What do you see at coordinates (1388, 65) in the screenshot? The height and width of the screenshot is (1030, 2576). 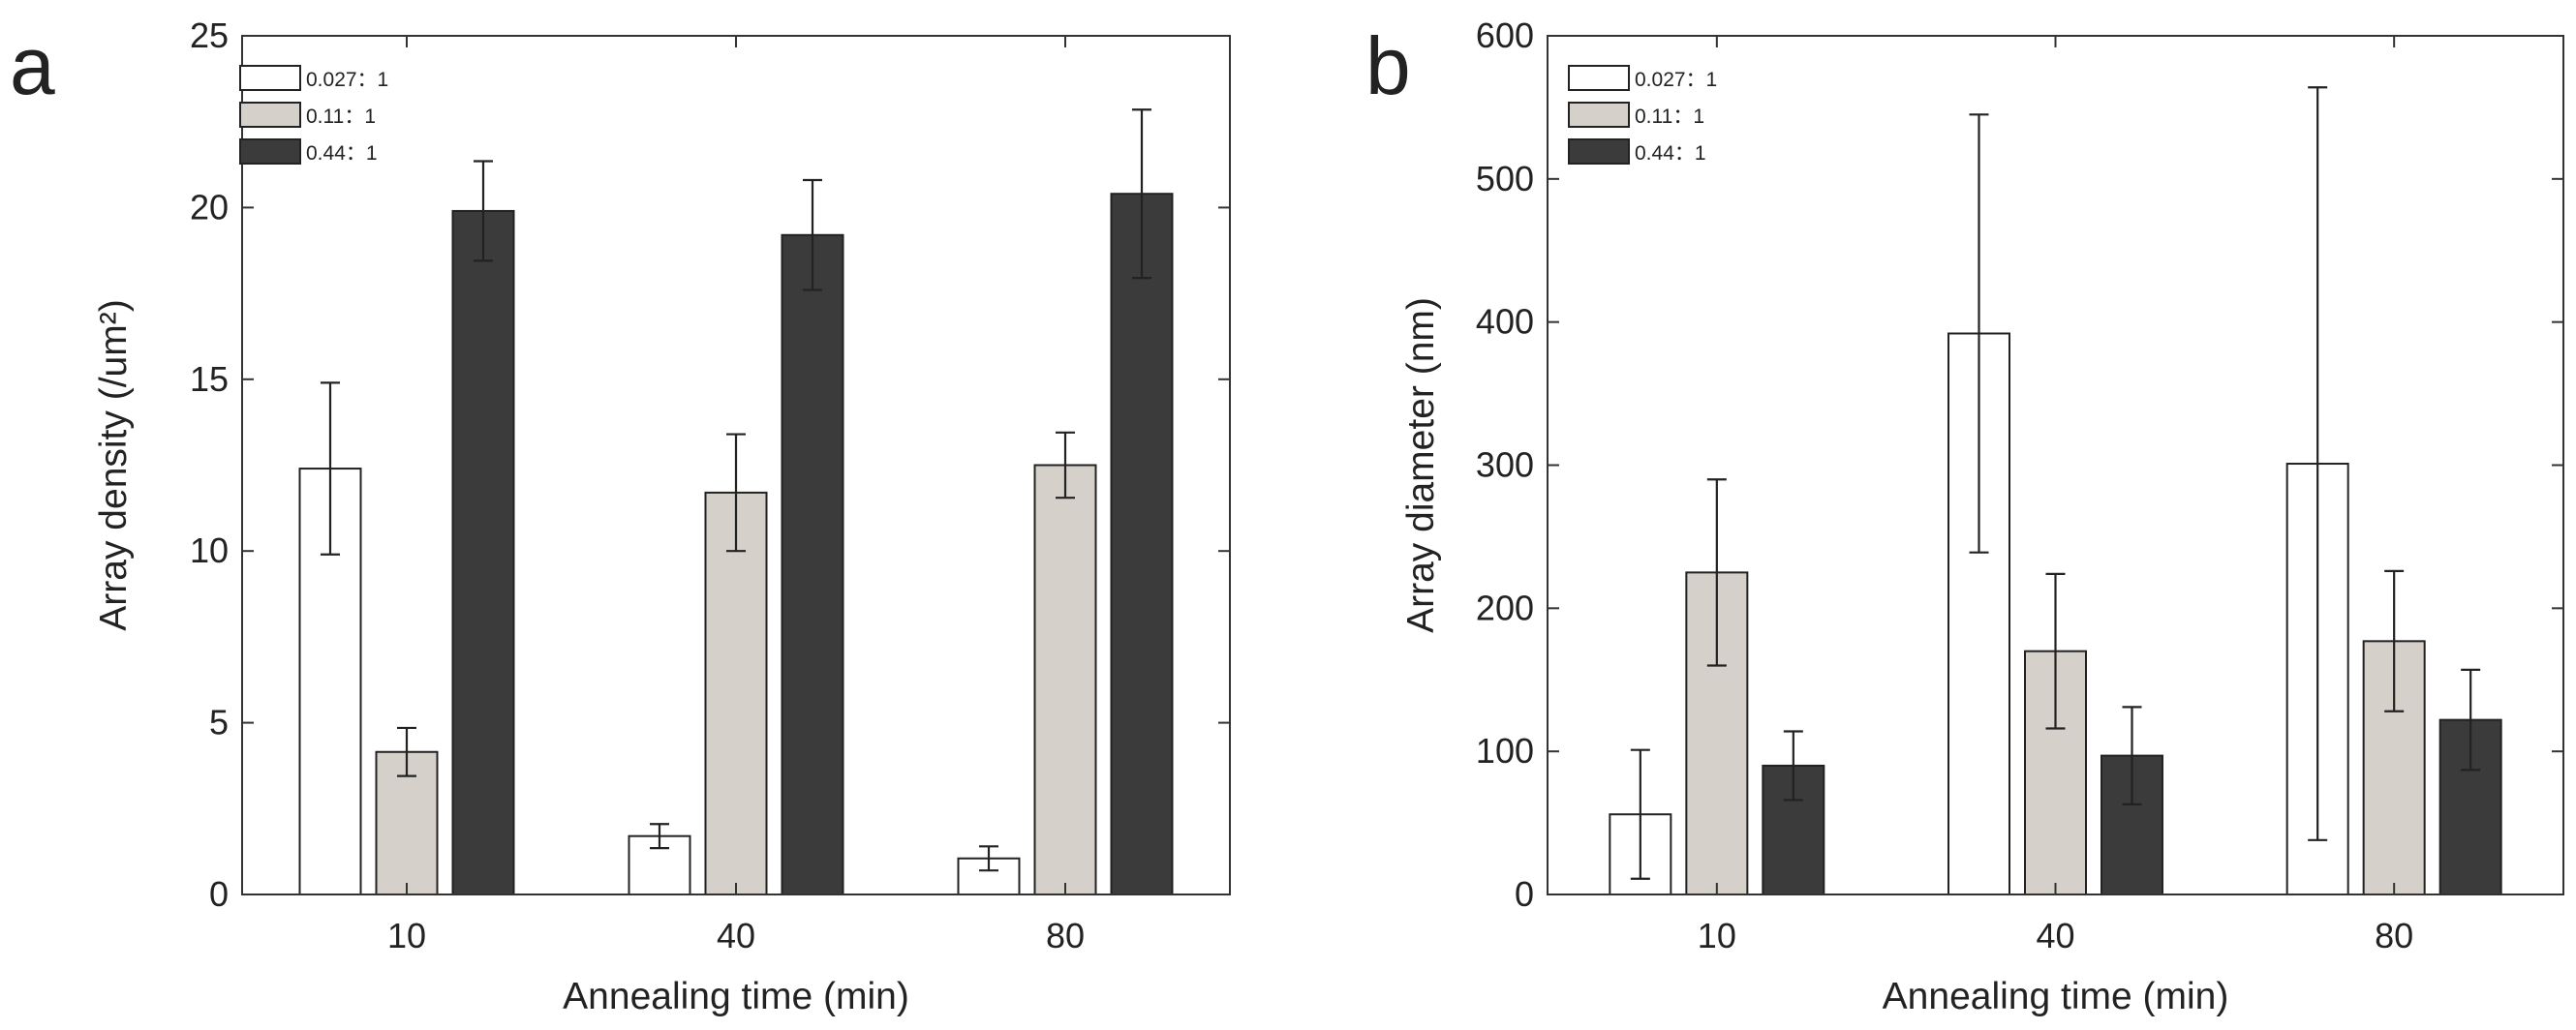 I see `panel-label: b` at bounding box center [1388, 65].